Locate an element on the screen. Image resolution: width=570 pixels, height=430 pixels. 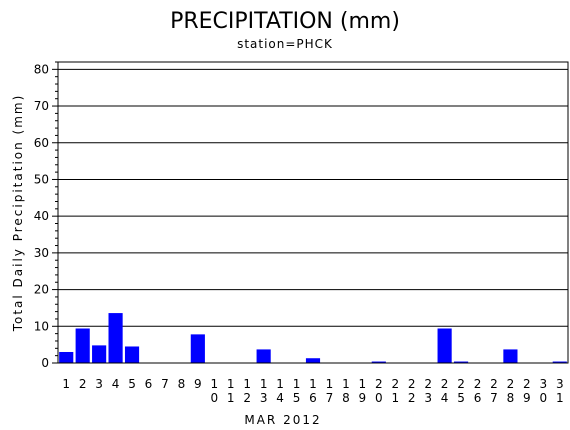
x-tick-label: 8 is located at coordinates (182, 384).